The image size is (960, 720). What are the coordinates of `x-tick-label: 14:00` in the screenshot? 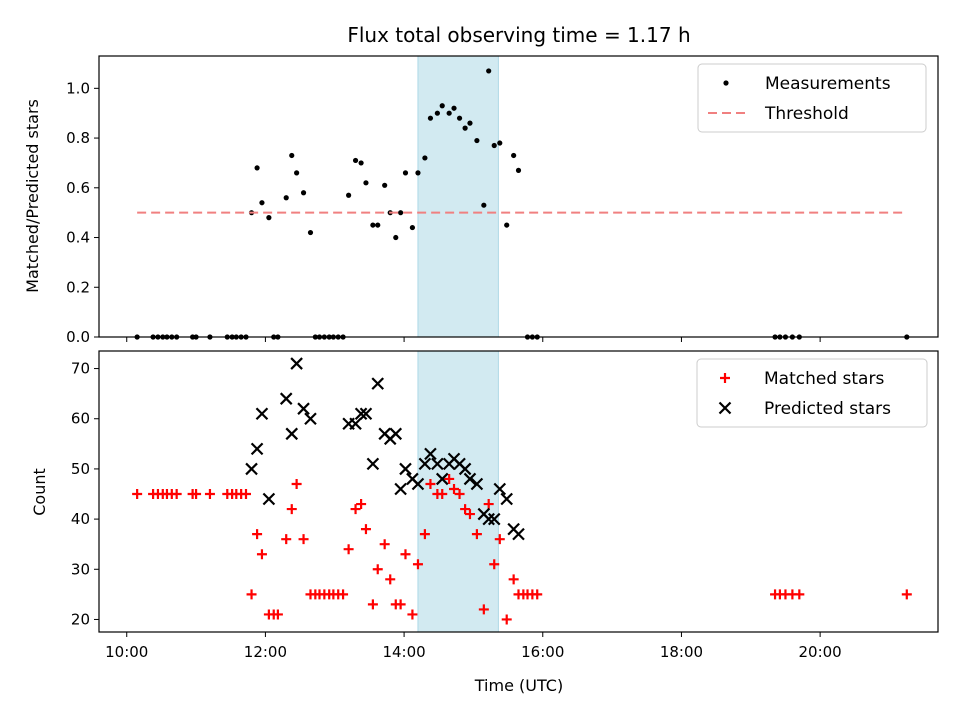 It's located at (403, 652).